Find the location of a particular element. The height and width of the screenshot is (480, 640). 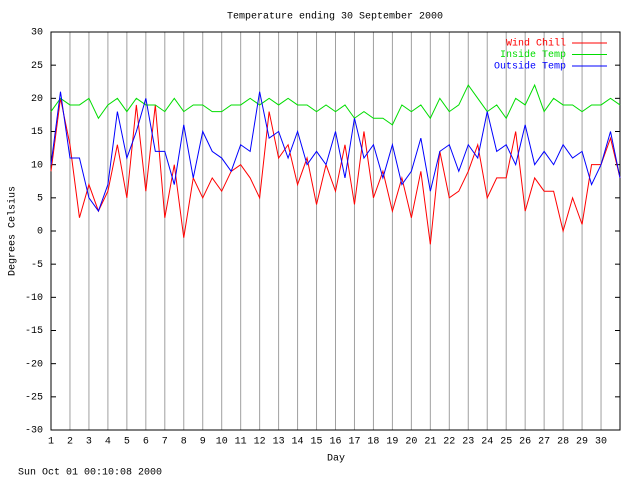

x-tick-label: 21 is located at coordinates (430, 442).